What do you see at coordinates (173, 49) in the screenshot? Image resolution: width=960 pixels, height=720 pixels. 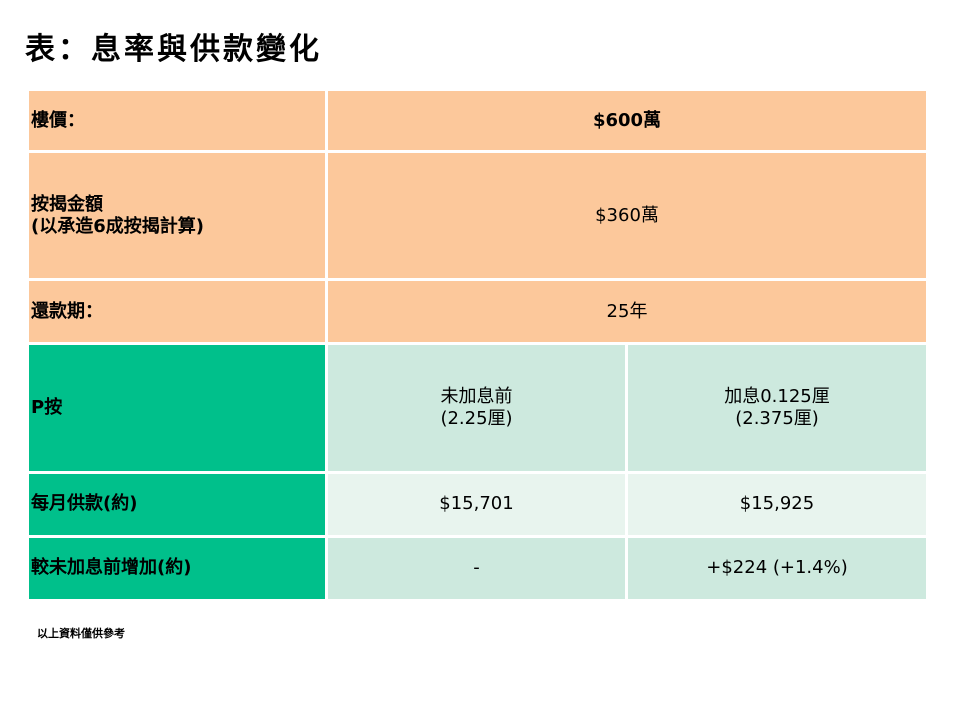 I see `page-title: 表：息率與供款變化` at bounding box center [173, 49].